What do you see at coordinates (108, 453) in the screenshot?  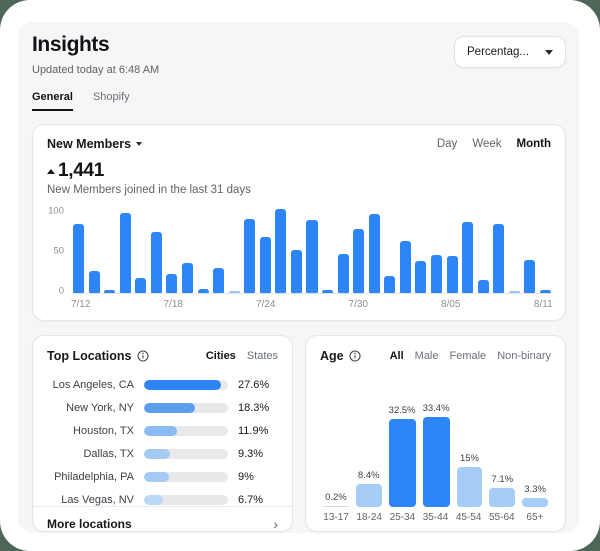 I see `location-label: Dallas, TX` at bounding box center [108, 453].